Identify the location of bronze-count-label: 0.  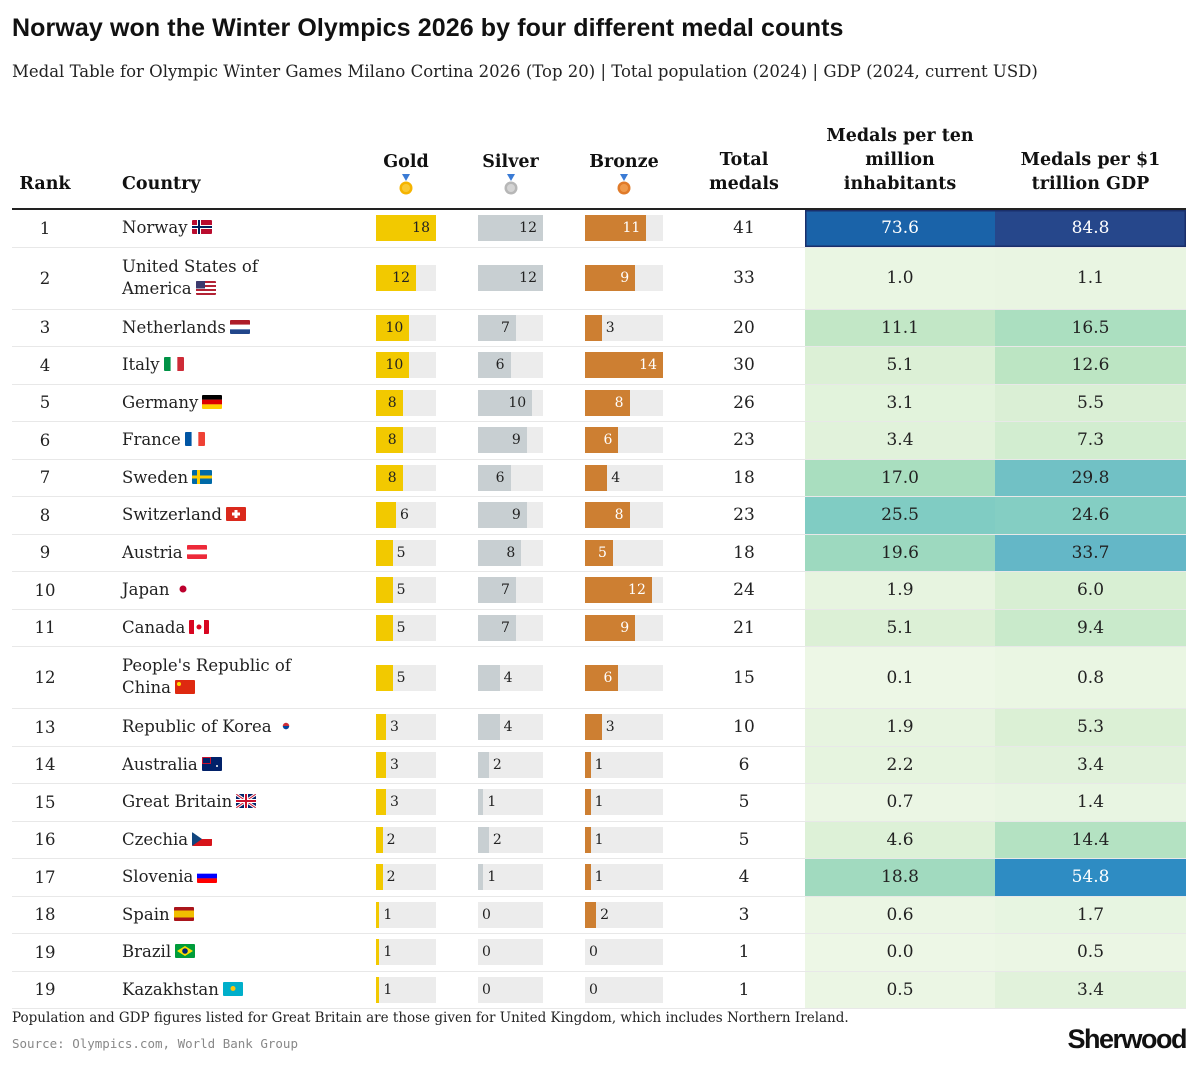
(593, 952).